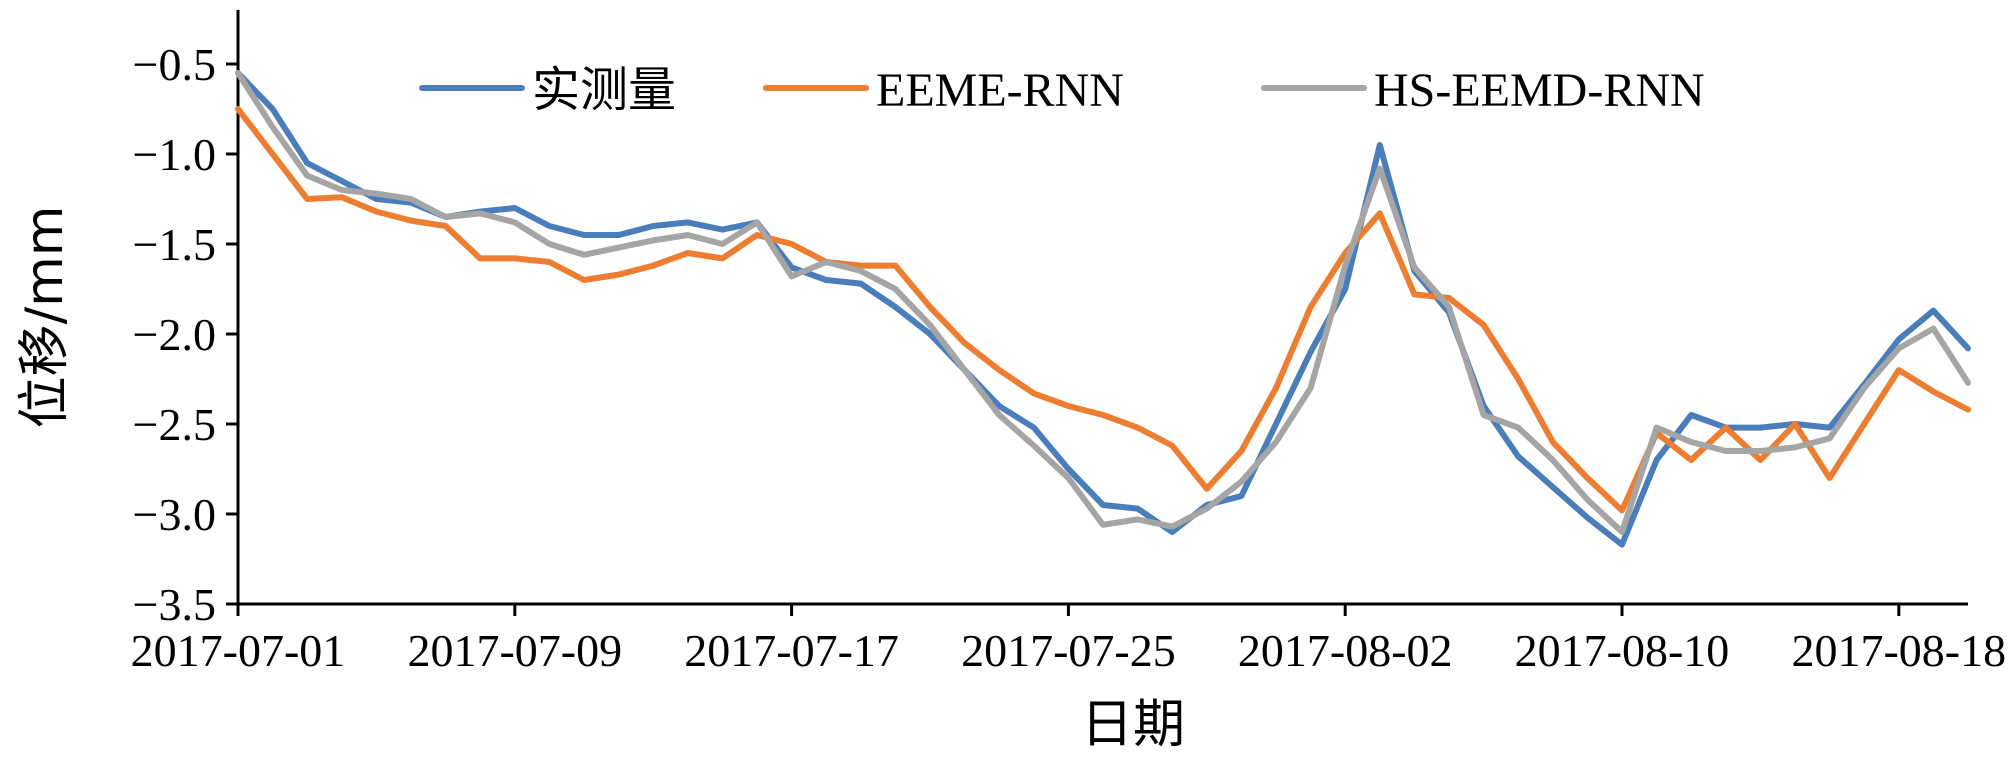 This screenshot has height=780, width=2008. I want to click on y-tick-label: −3.0, so click(174, 514).